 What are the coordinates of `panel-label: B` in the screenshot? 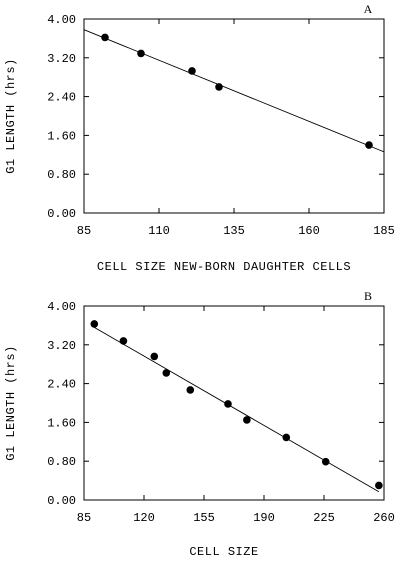 It's located at (368, 296).